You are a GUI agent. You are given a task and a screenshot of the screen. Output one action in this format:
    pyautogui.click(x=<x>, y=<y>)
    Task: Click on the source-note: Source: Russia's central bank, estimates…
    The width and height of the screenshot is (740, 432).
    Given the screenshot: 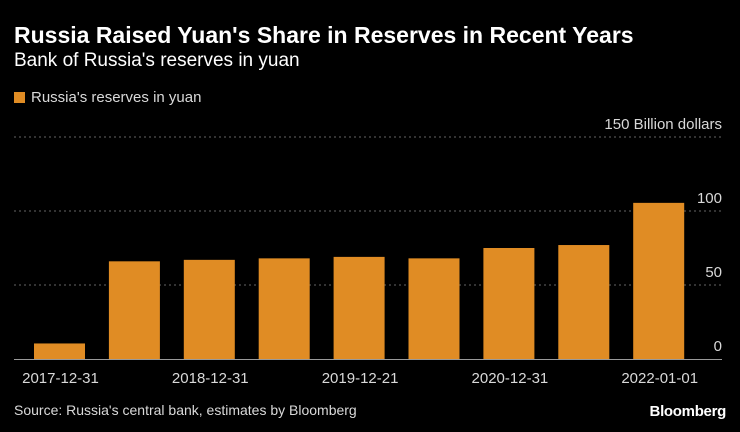 What is the action you would take?
    pyautogui.click(x=185, y=410)
    